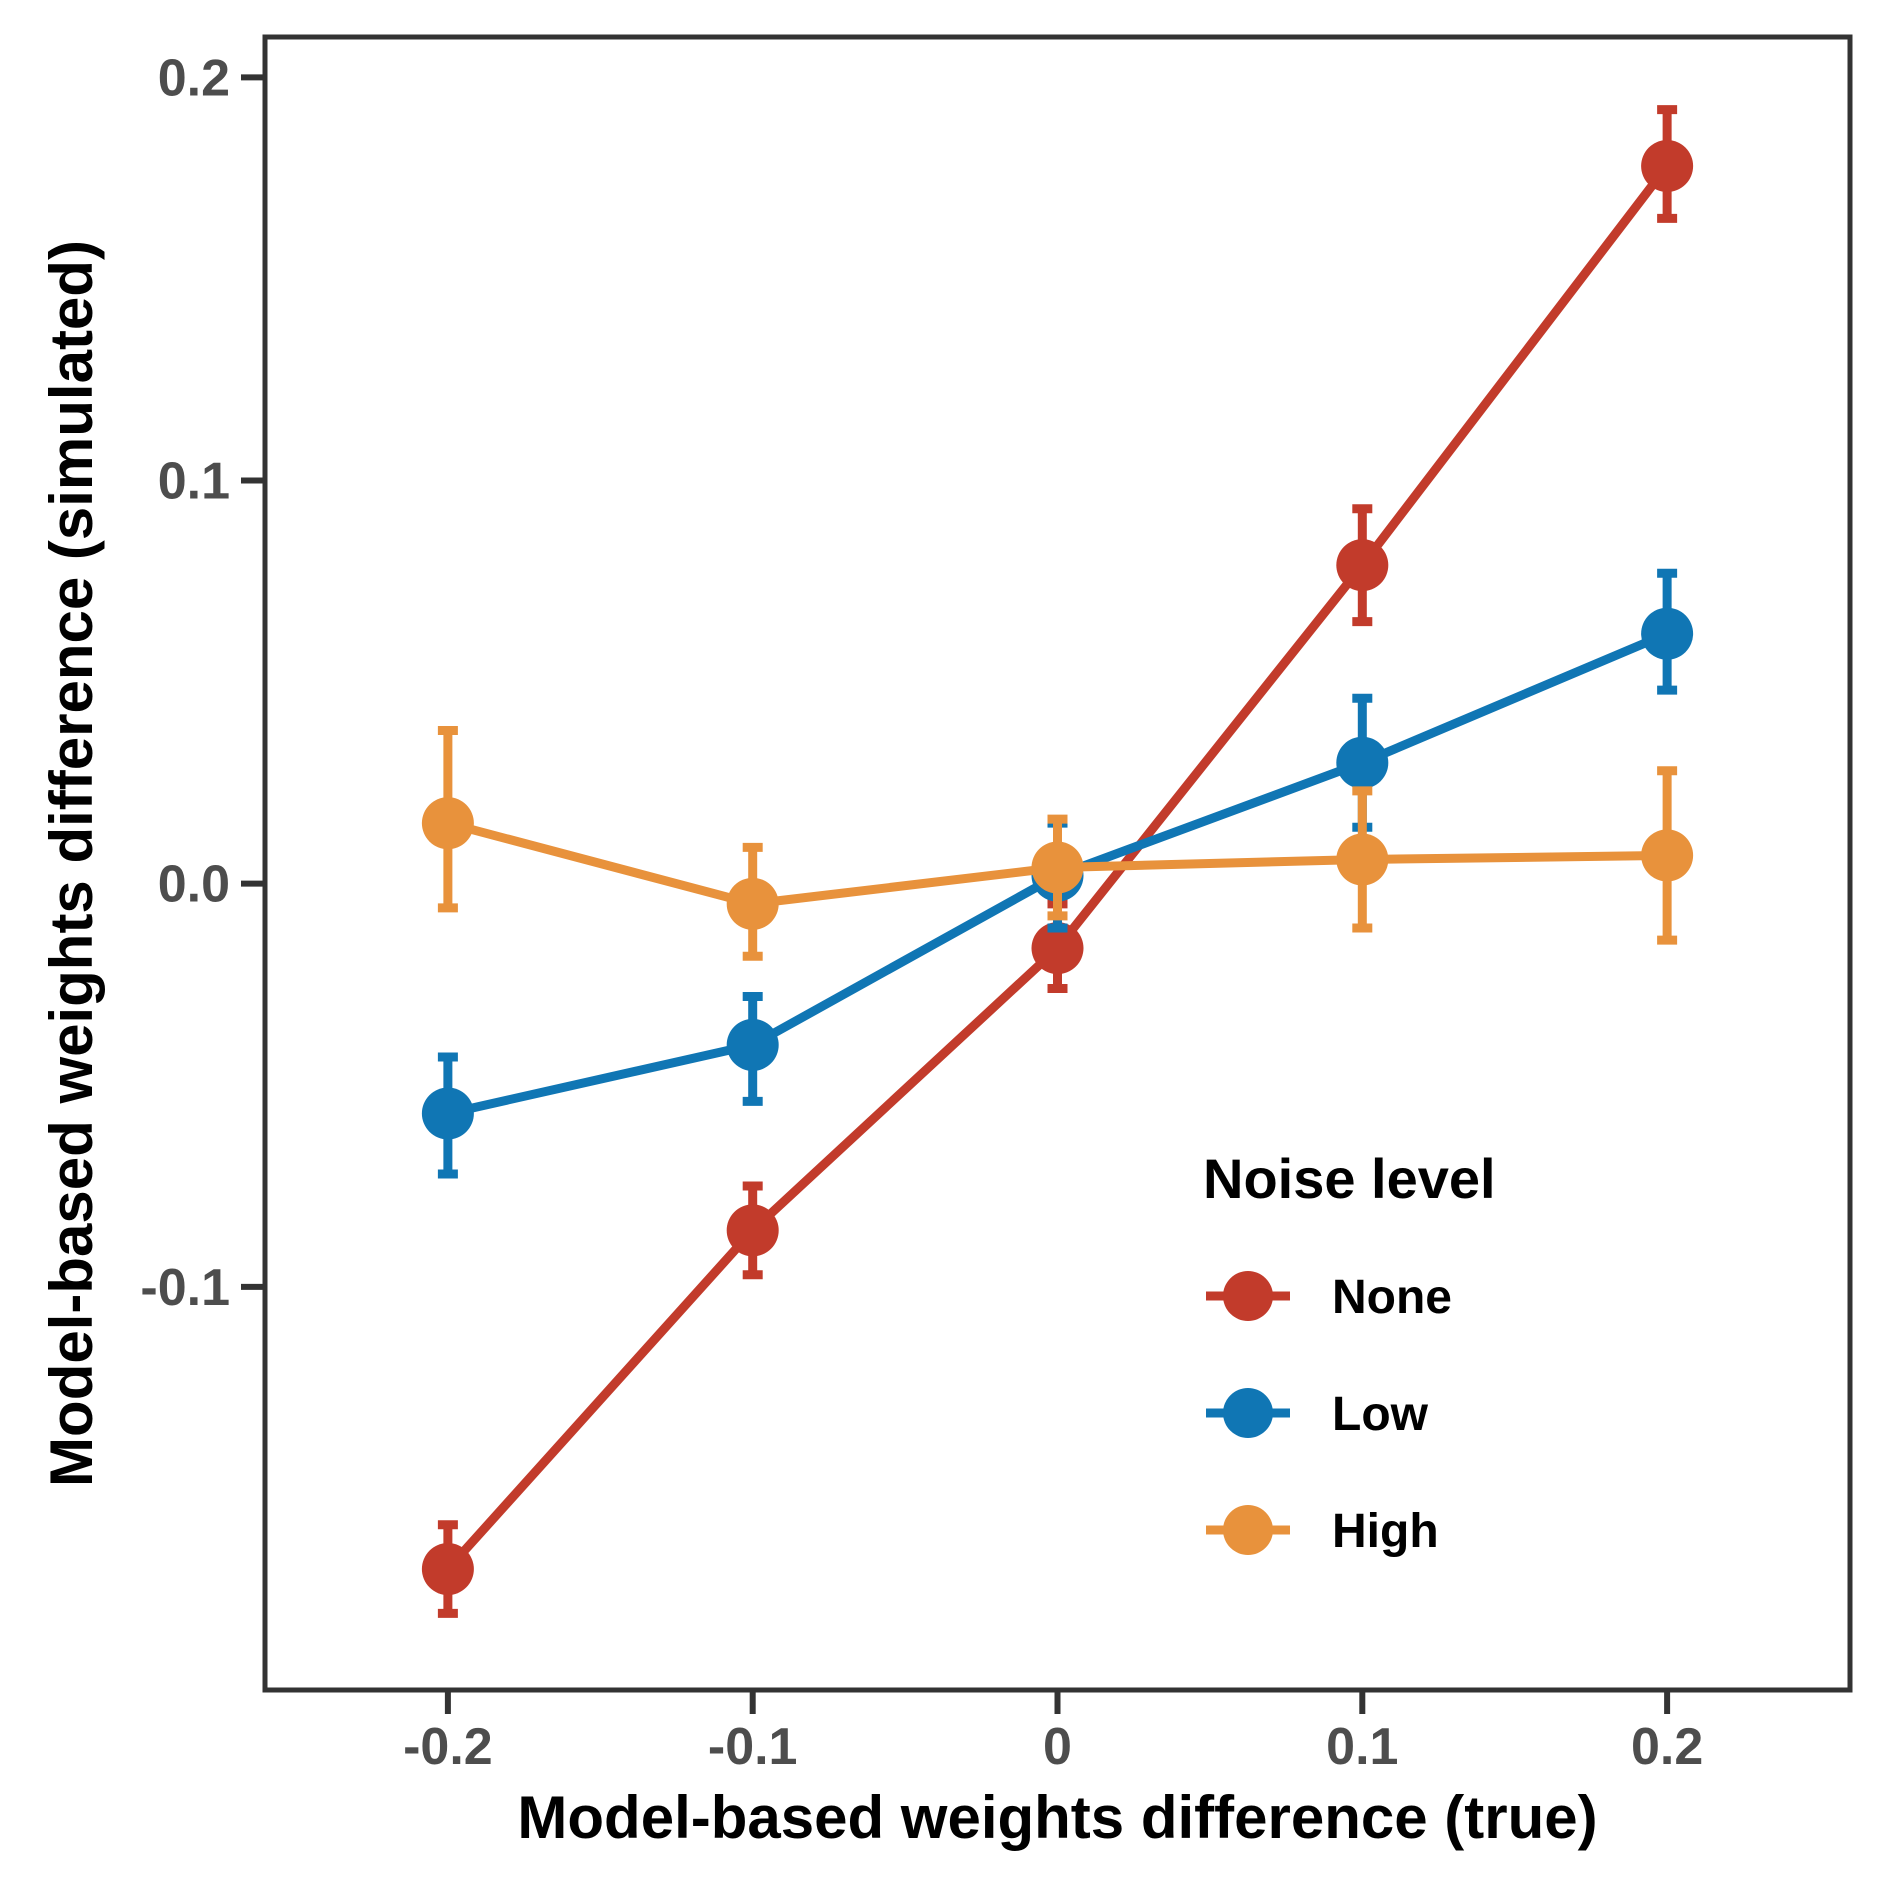  I want to click on legend-key-point-low, so click(1248, 1413).